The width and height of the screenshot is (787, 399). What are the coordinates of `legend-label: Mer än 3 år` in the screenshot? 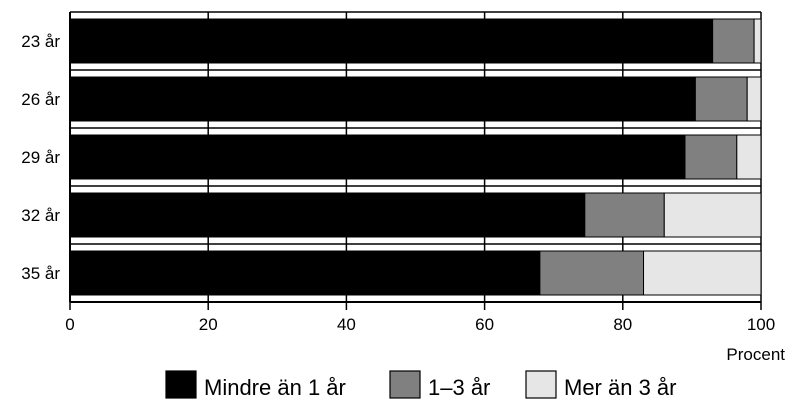 It's located at (620, 387).